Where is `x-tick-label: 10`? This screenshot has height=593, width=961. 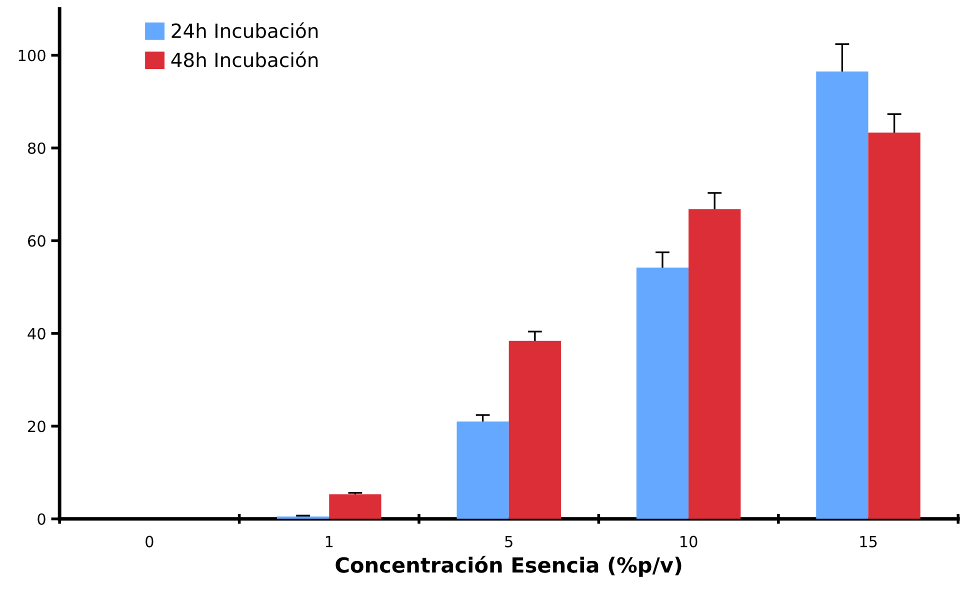 x-tick-label: 10 is located at coordinates (689, 542).